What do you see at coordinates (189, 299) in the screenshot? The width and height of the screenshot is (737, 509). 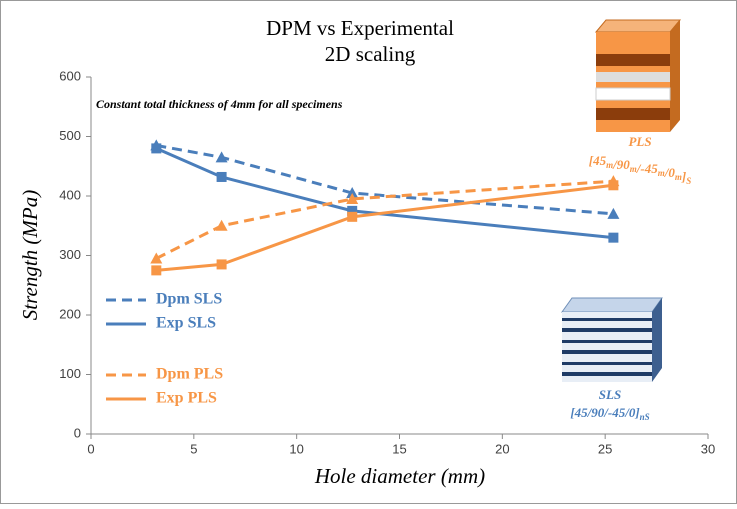 I see `legend-label: Dpm SLS` at bounding box center [189, 299].